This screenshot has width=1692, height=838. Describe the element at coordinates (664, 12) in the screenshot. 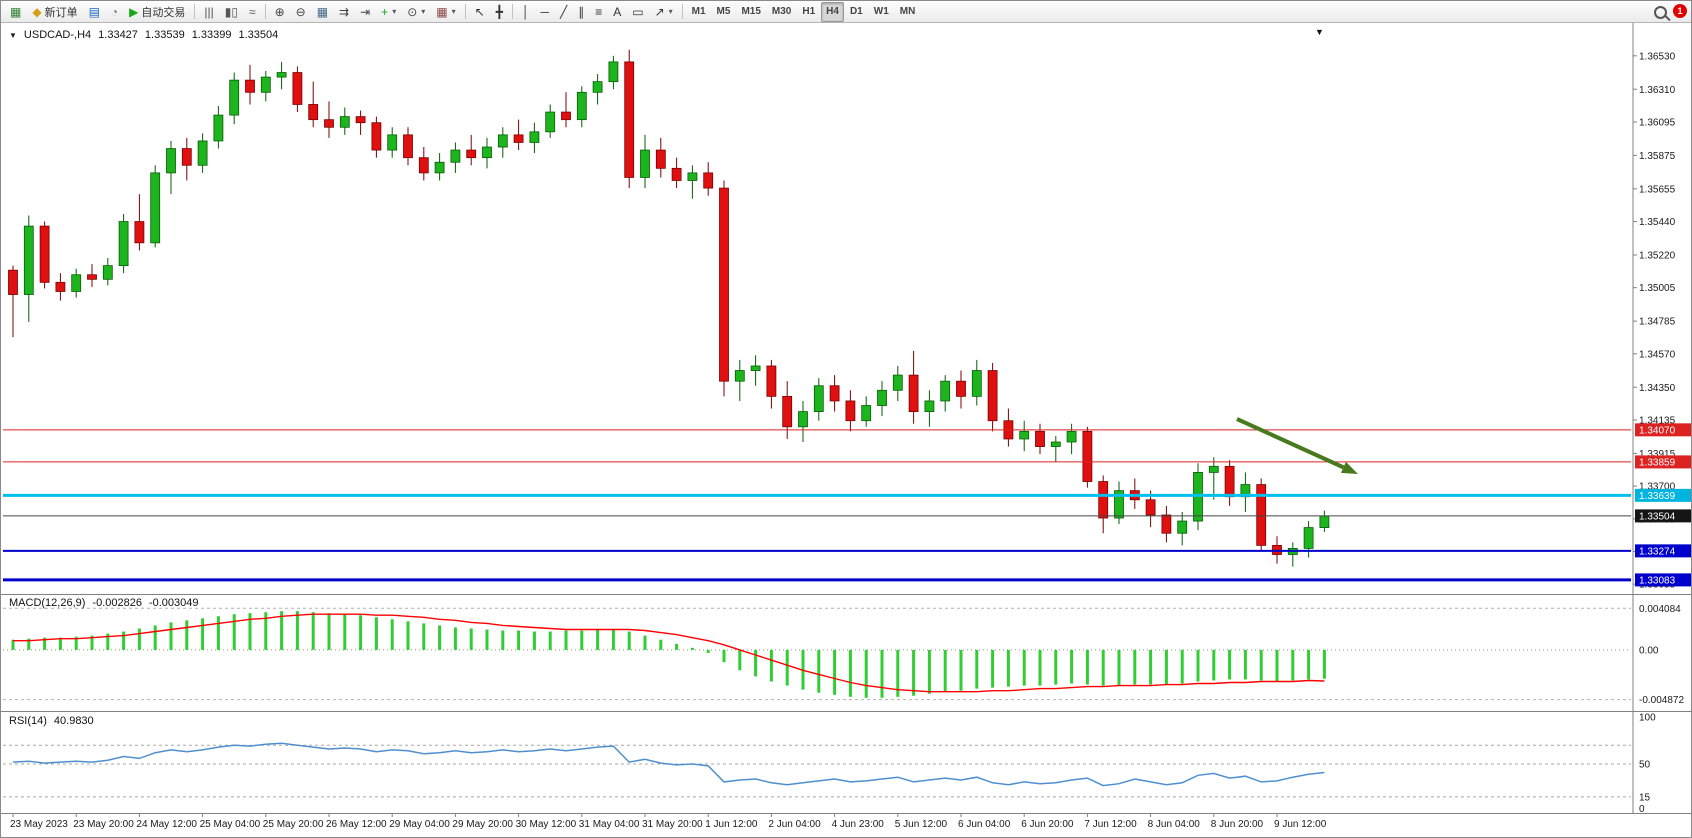

I see `arrows-button: ↗ ▾` at that location.